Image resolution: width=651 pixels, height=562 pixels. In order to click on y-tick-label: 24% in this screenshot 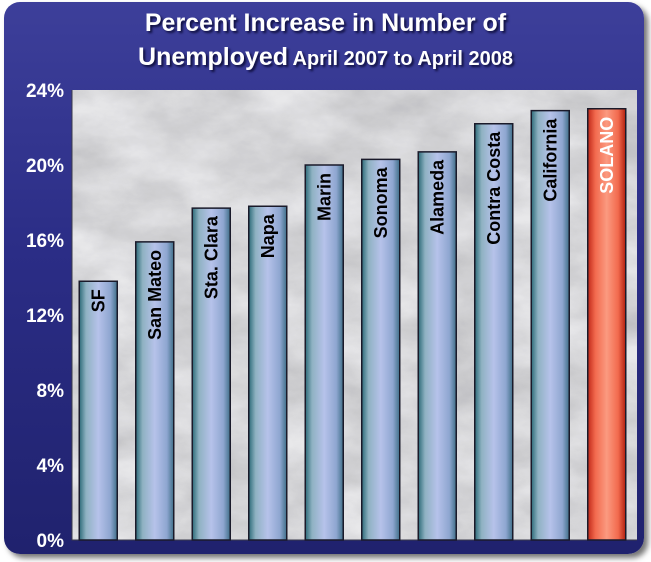, I will do `click(45, 91)`.